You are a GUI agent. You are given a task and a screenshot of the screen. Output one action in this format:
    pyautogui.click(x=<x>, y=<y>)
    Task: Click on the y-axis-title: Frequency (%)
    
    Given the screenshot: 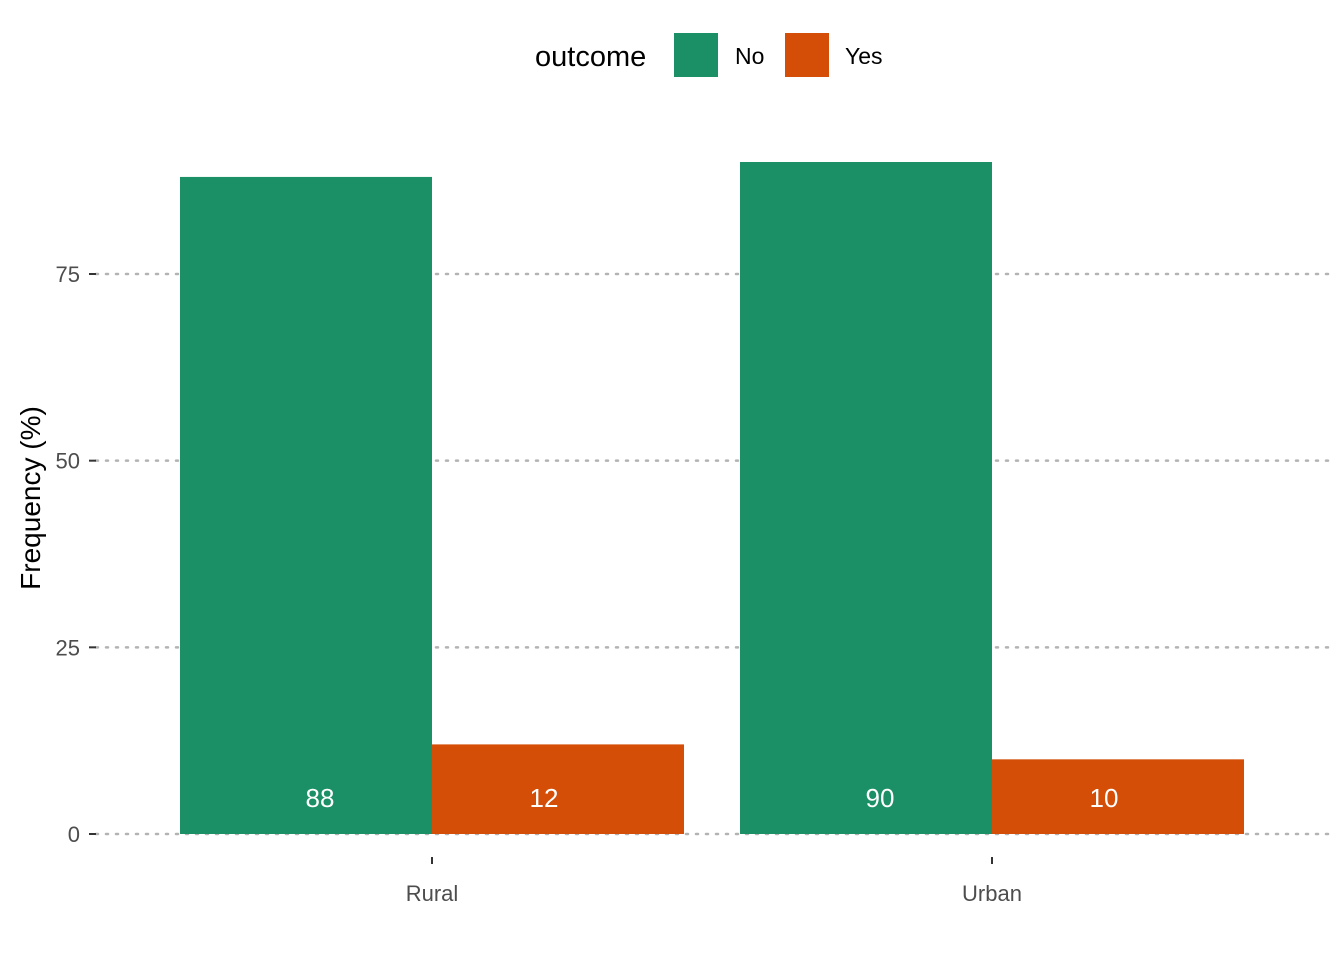 What is the action you would take?
    pyautogui.click(x=30, y=498)
    